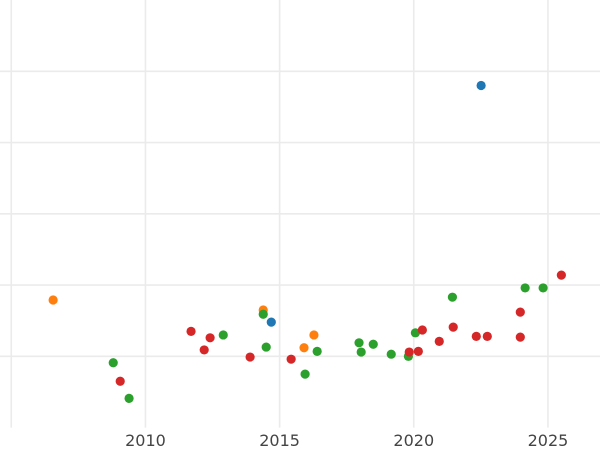  What do you see at coordinates (279, 440) in the screenshot?
I see `x-tick-label: 2015` at bounding box center [279, 440].